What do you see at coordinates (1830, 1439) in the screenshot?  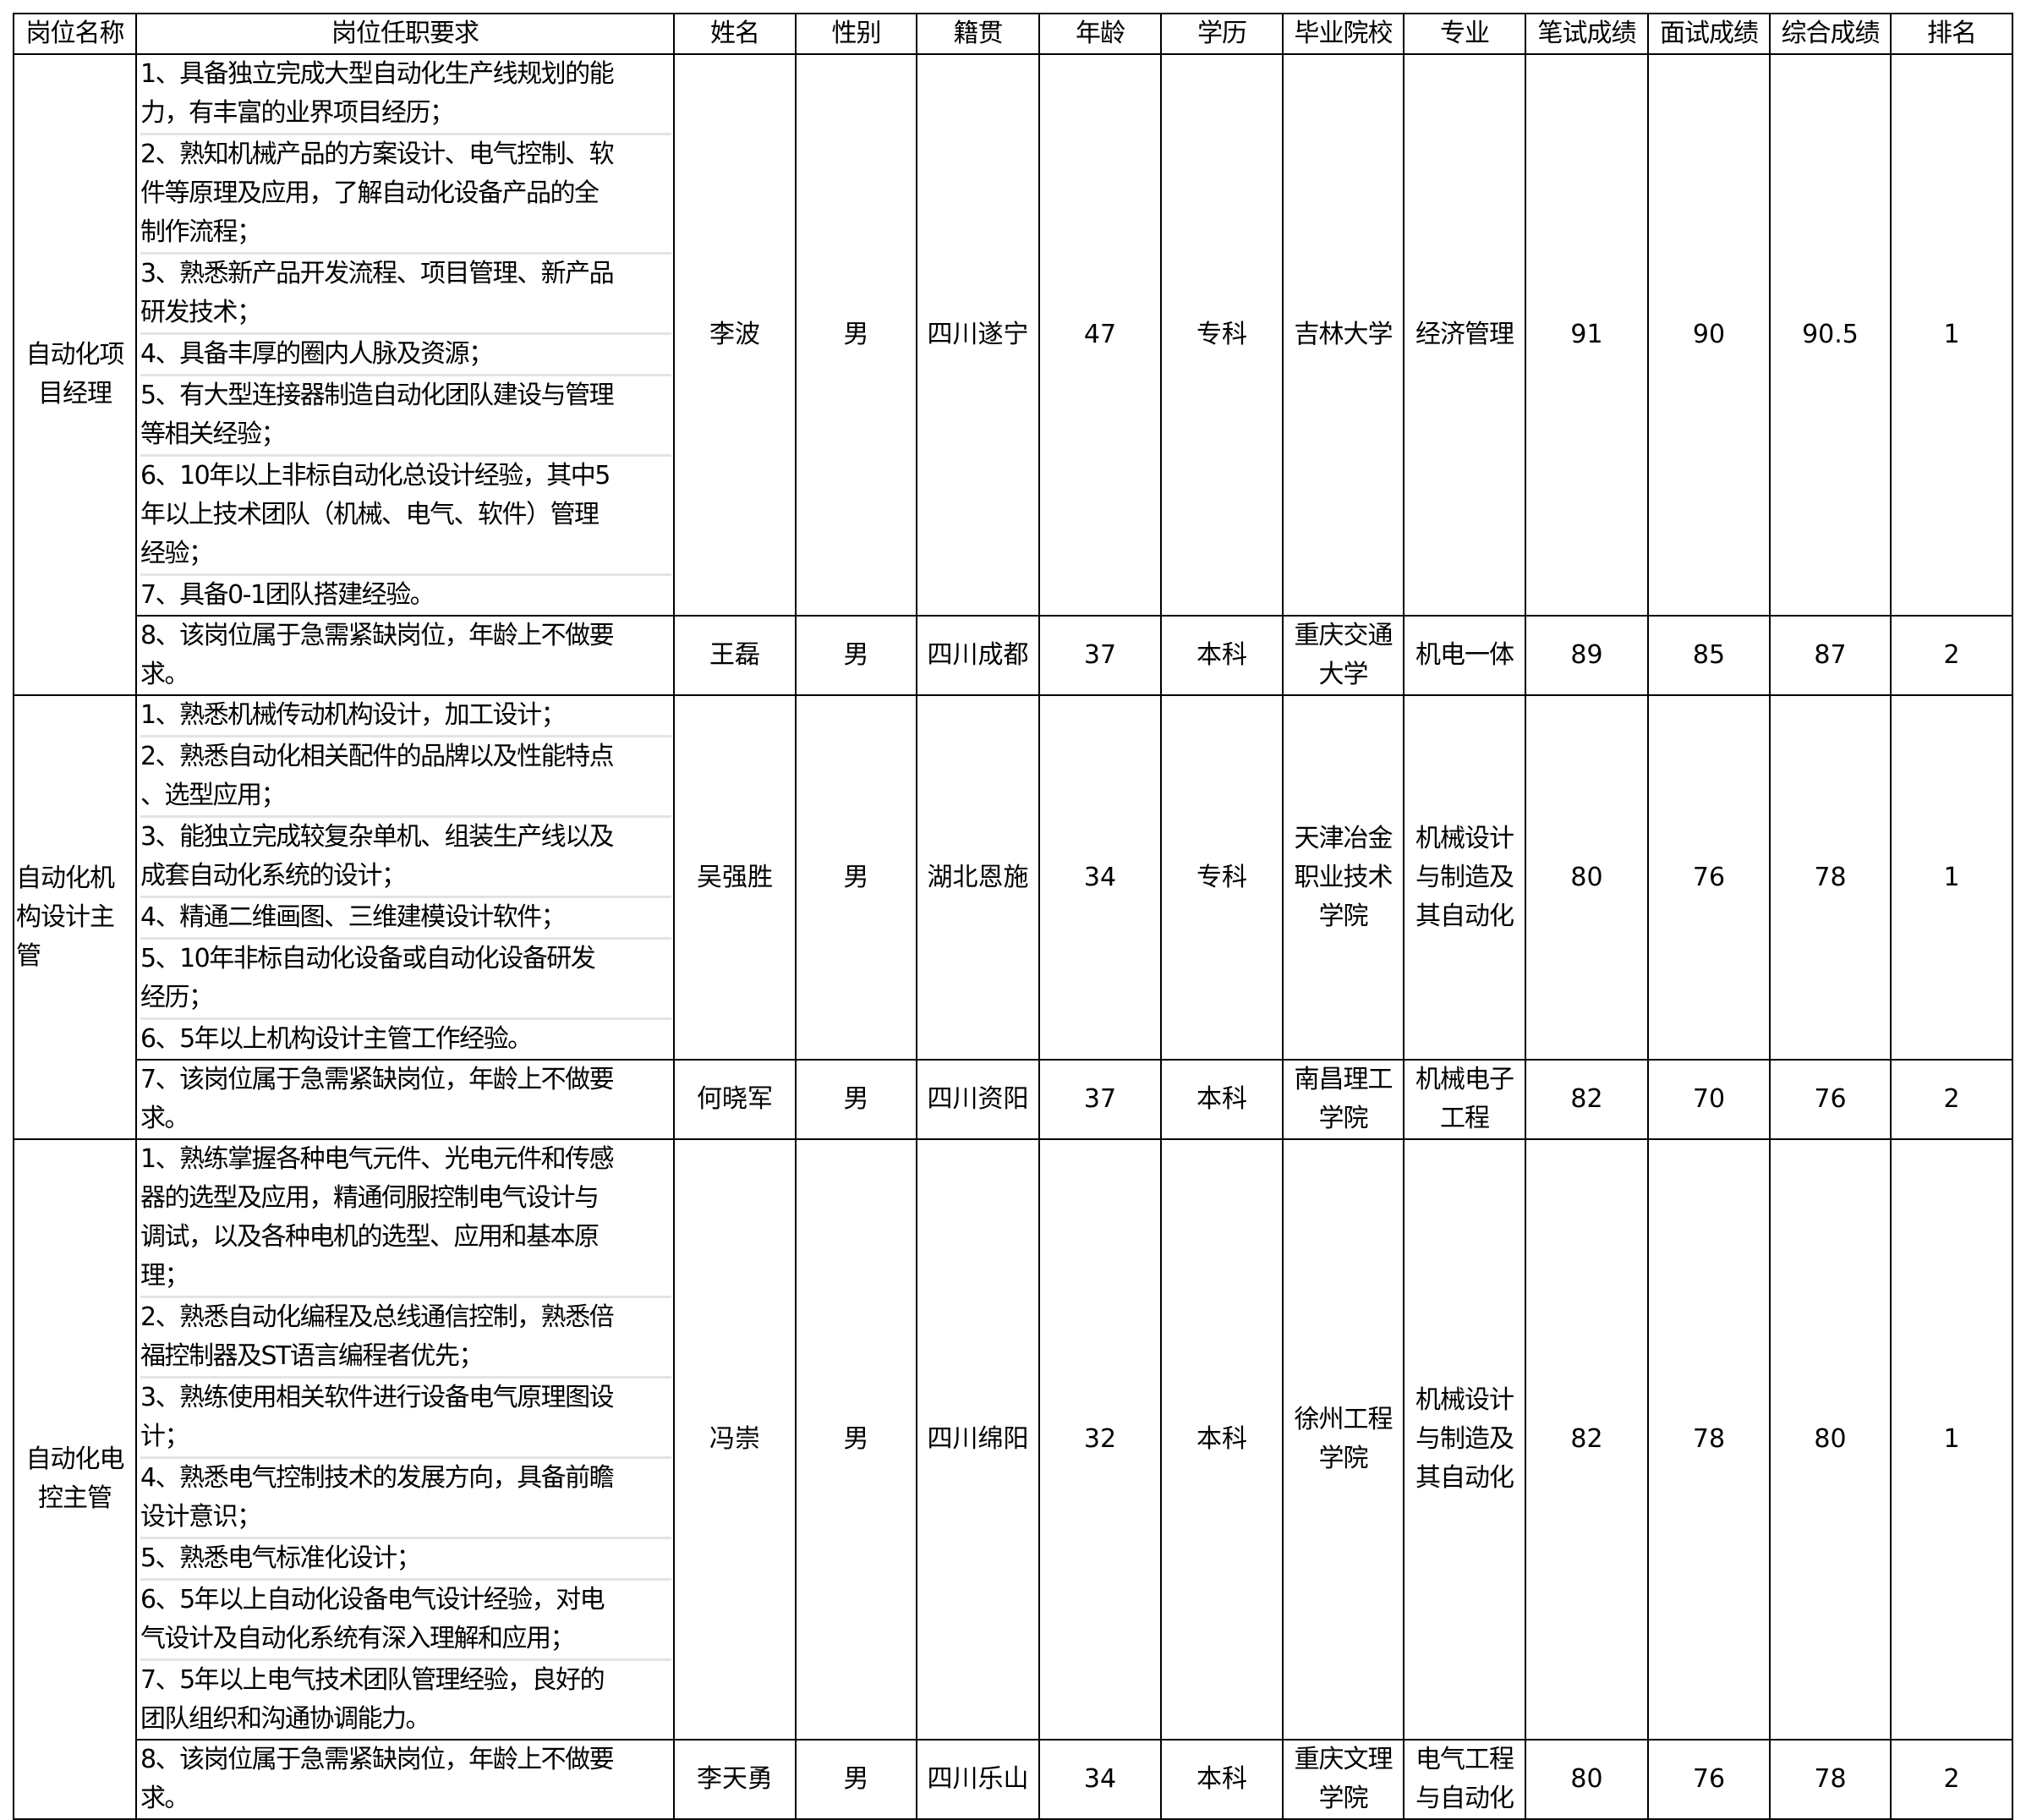 I see `total-score-cell: 80` at bounding box center [1830, 1439].